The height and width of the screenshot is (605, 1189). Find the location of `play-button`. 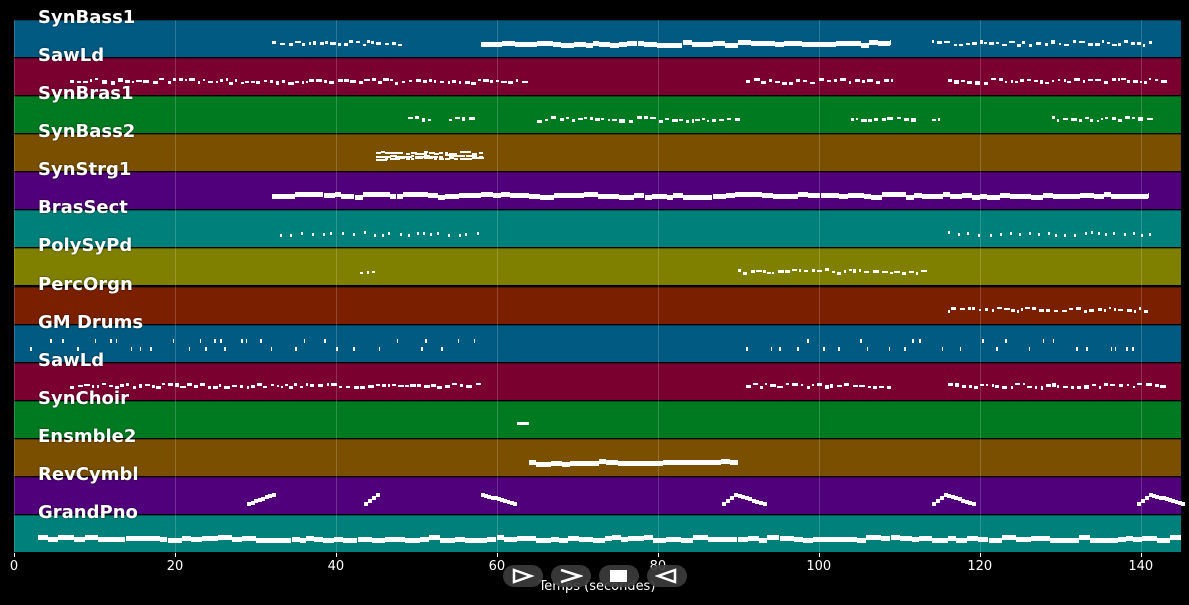

play-button is located at coordinates (523, 576).